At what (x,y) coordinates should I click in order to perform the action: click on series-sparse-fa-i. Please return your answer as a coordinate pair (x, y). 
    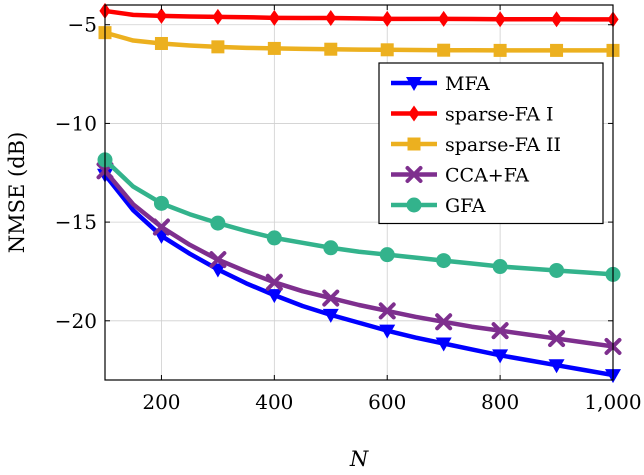
    Looking at the image, I should click on (359, 15).